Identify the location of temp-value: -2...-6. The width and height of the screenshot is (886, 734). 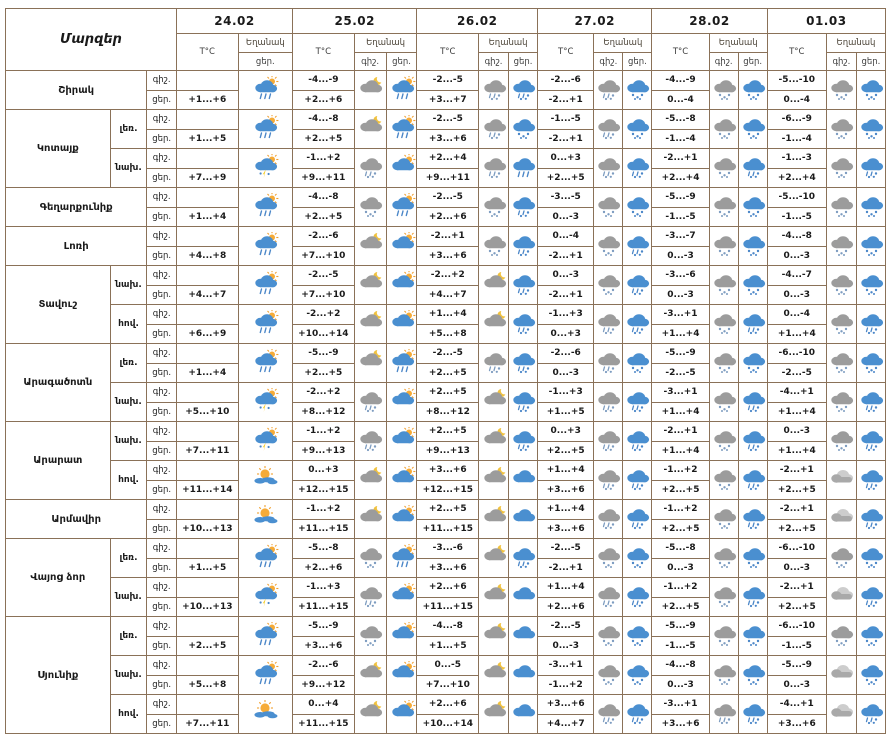
(566, 80).